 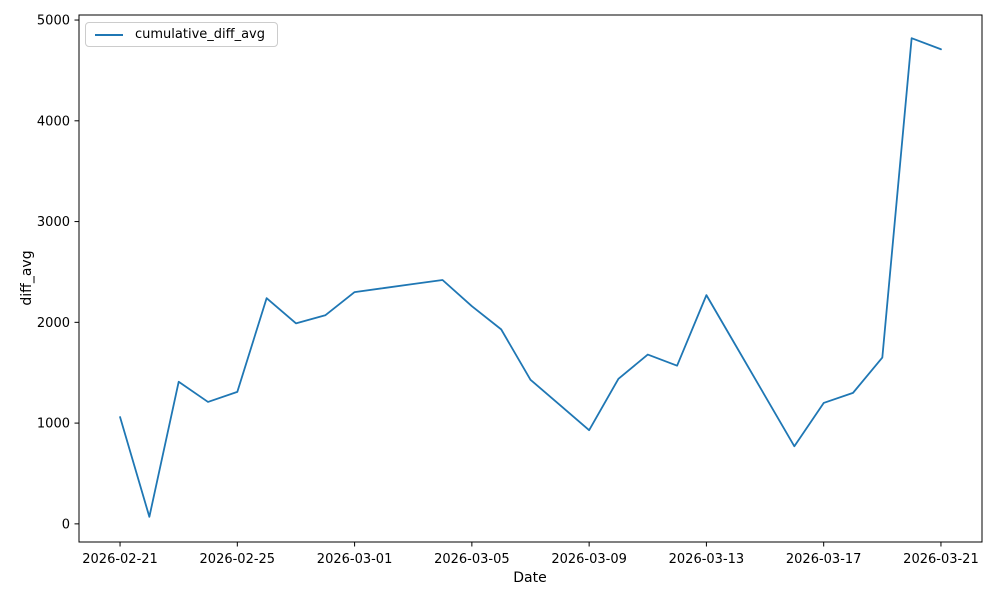 I want to click on legend-line-sample-icon, so click(x=109, y=34).